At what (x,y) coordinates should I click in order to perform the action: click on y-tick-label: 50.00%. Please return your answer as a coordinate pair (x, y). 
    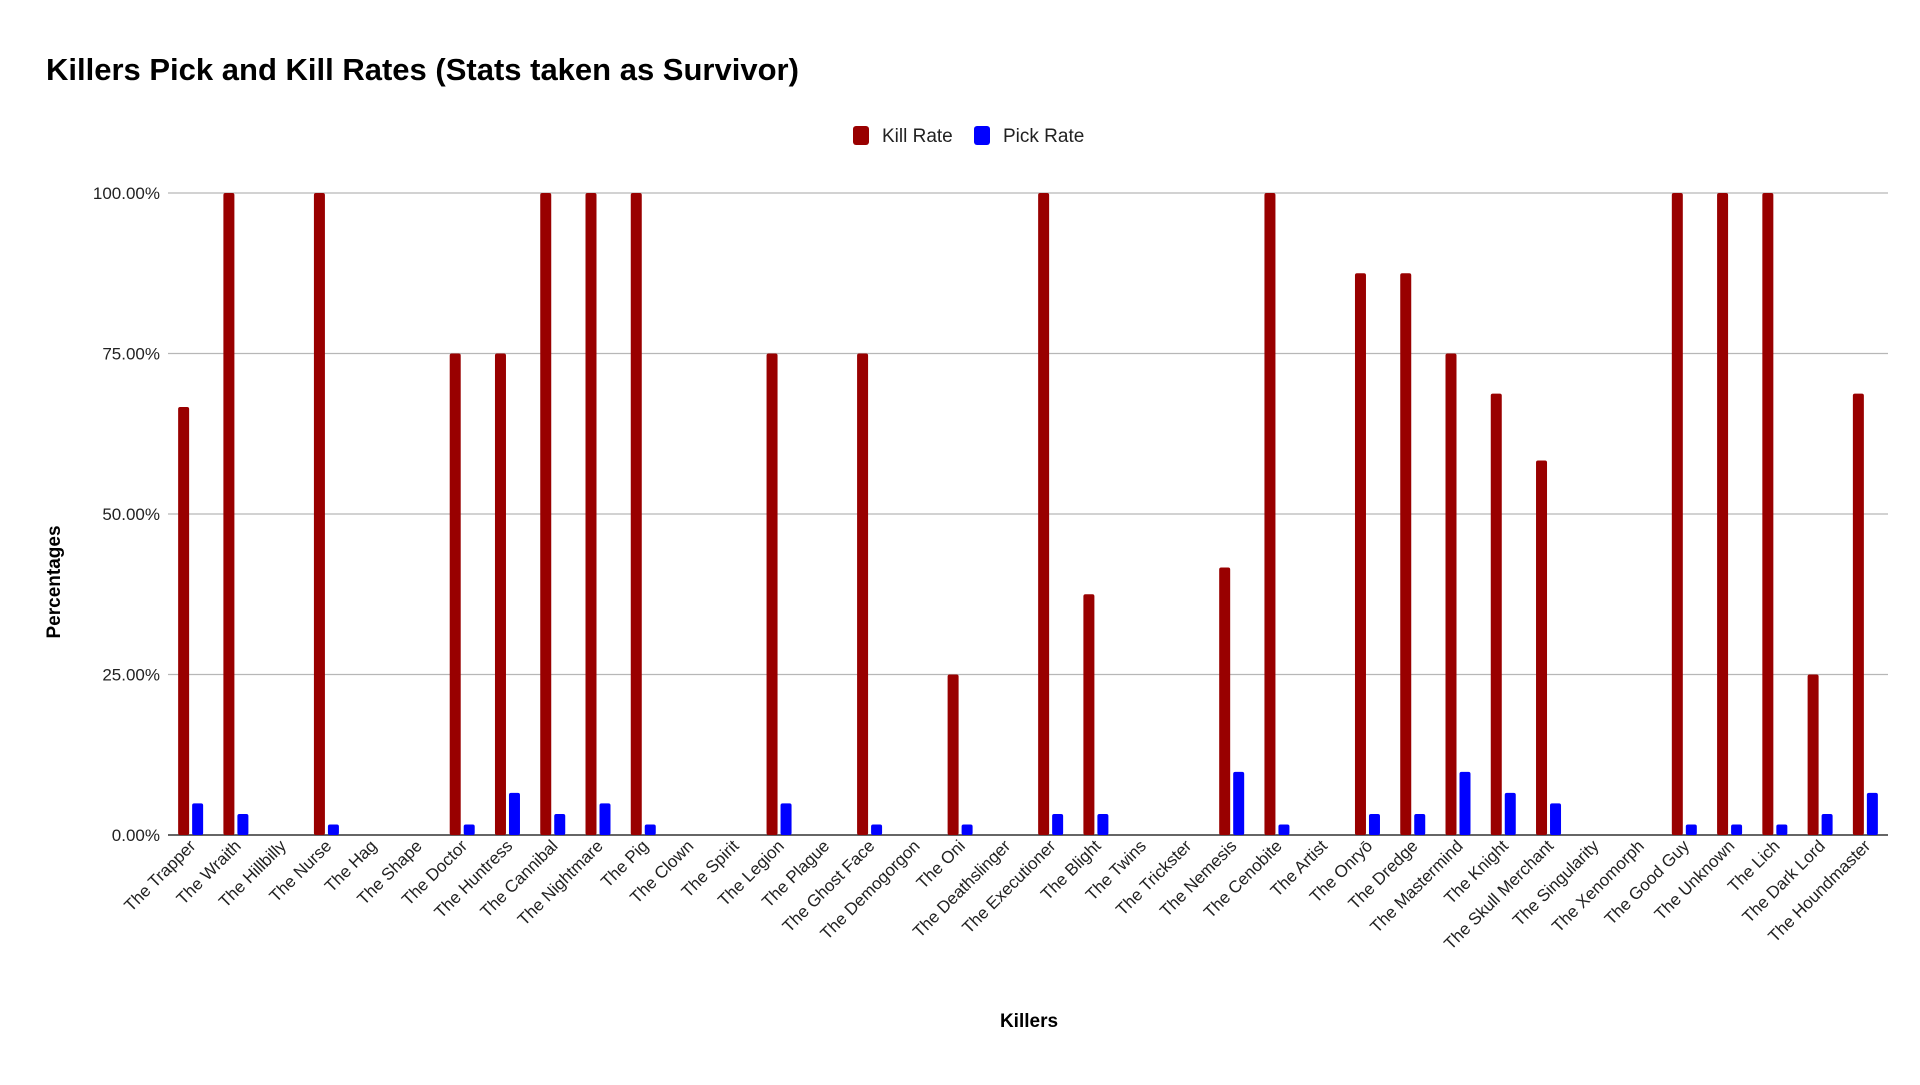
    Looking at the image, I should click on (131, 514).